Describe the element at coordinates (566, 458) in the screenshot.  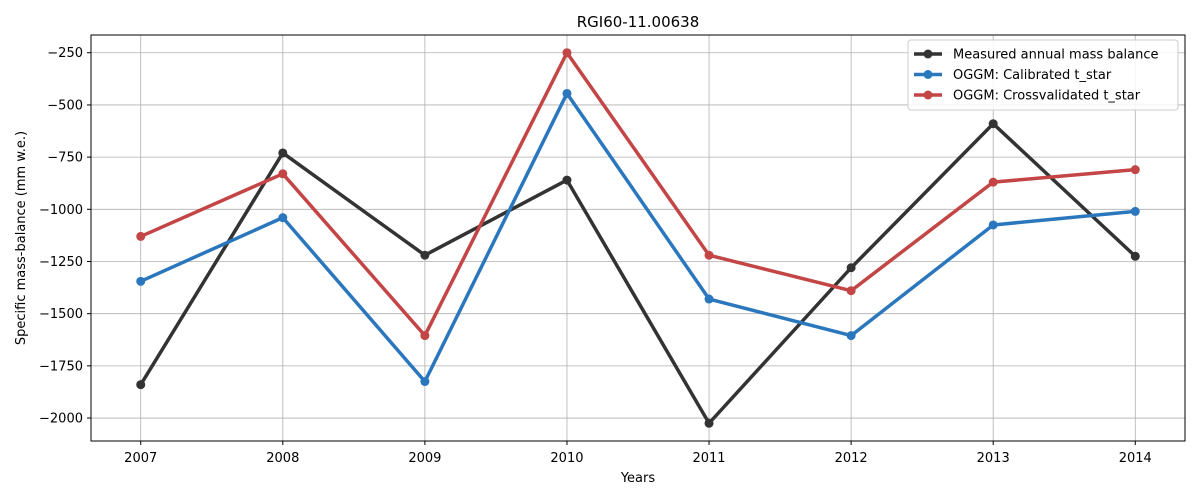
I see `x-tick-label: 2010` at that location.